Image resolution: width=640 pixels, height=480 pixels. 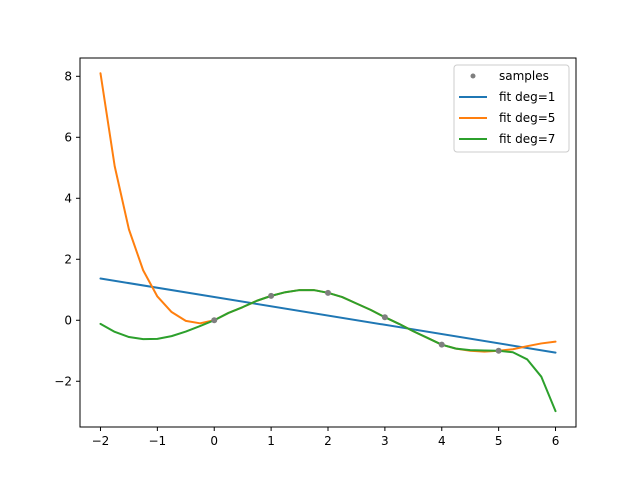 I want to click on x-tick-label: 5, so click(x=499, y=441).